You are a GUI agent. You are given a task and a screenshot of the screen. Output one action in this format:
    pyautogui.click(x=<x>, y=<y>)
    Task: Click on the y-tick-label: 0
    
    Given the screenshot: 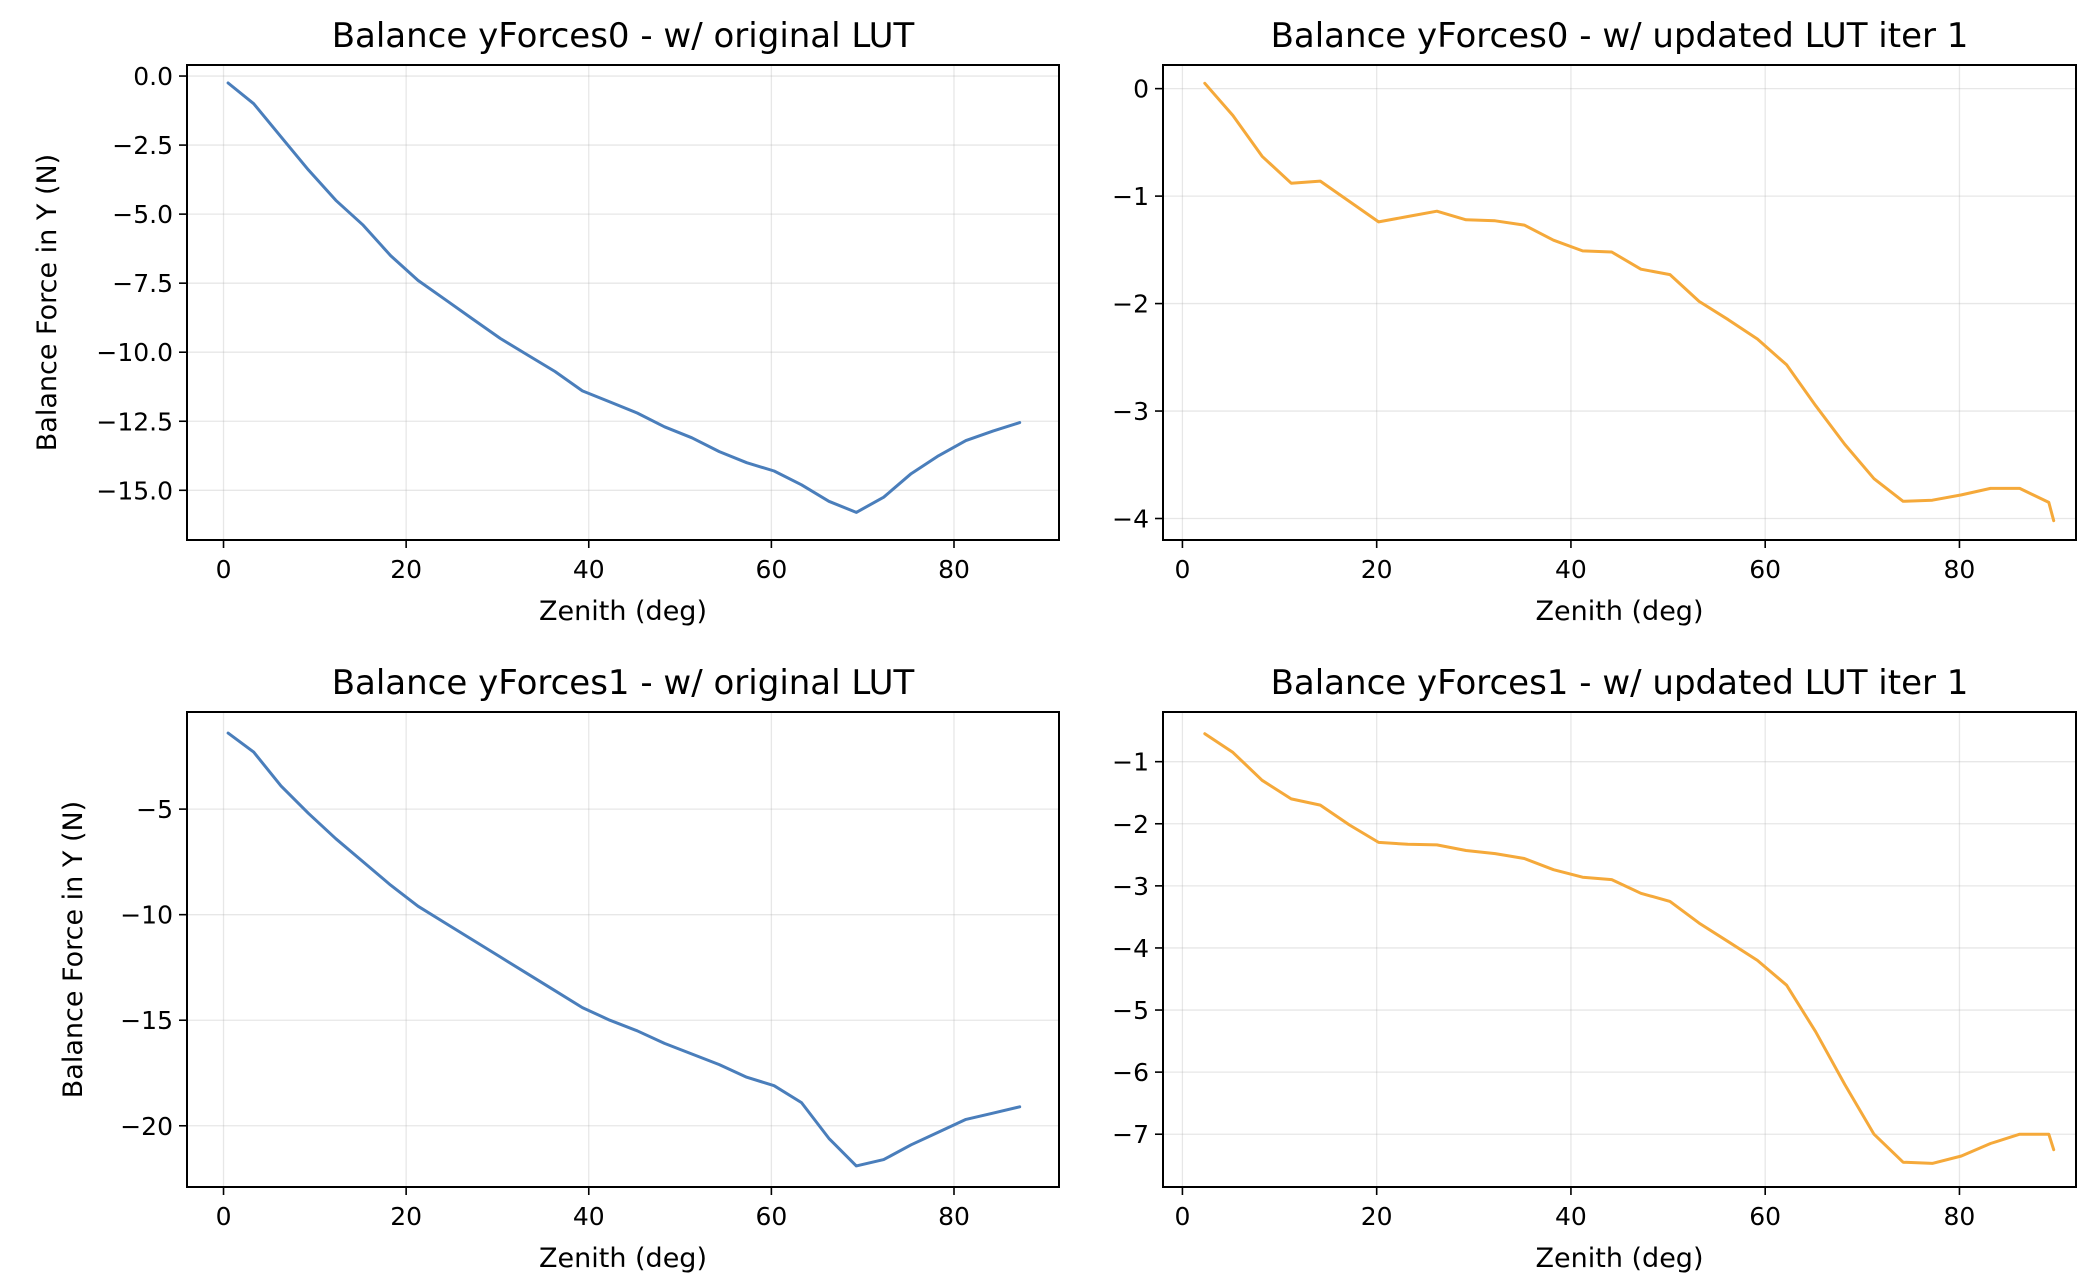 What is the action you would take?
    pyautogui.click(x=1141, y=89)
    